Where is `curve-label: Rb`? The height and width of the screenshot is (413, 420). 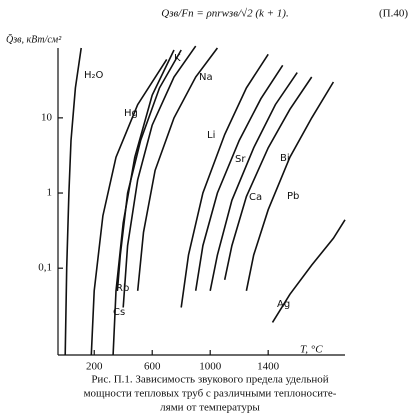 curve-label: Rb is located at coordinates (122, 288).